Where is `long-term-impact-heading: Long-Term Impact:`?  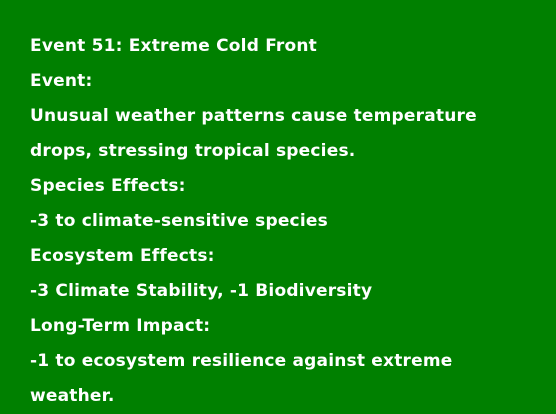 long-term-impact-heading: Long-Term Impact: is located at coordinates (120, 326).